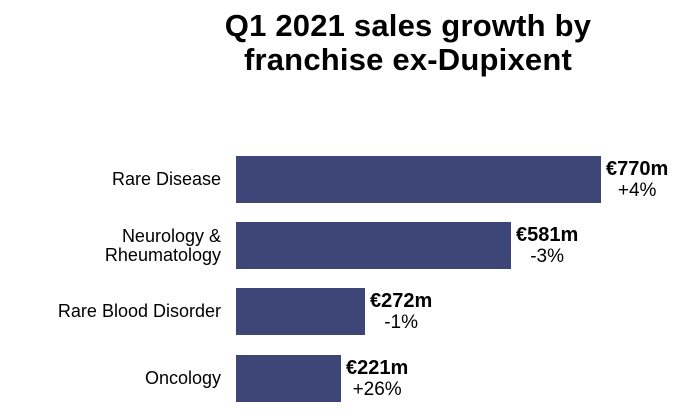 Image resolution: width=694 pixels, height=416 pixels. I want to click on growth-label: +26%, so click(377, 389).